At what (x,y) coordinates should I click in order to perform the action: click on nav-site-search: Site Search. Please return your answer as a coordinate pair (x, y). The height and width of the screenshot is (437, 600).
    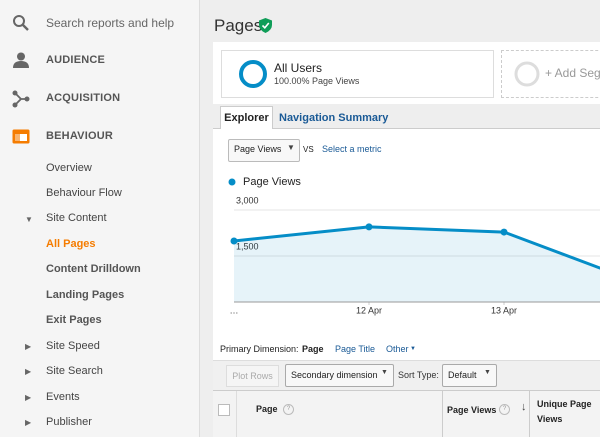
    Looking at the image, I should click on (74, 371).